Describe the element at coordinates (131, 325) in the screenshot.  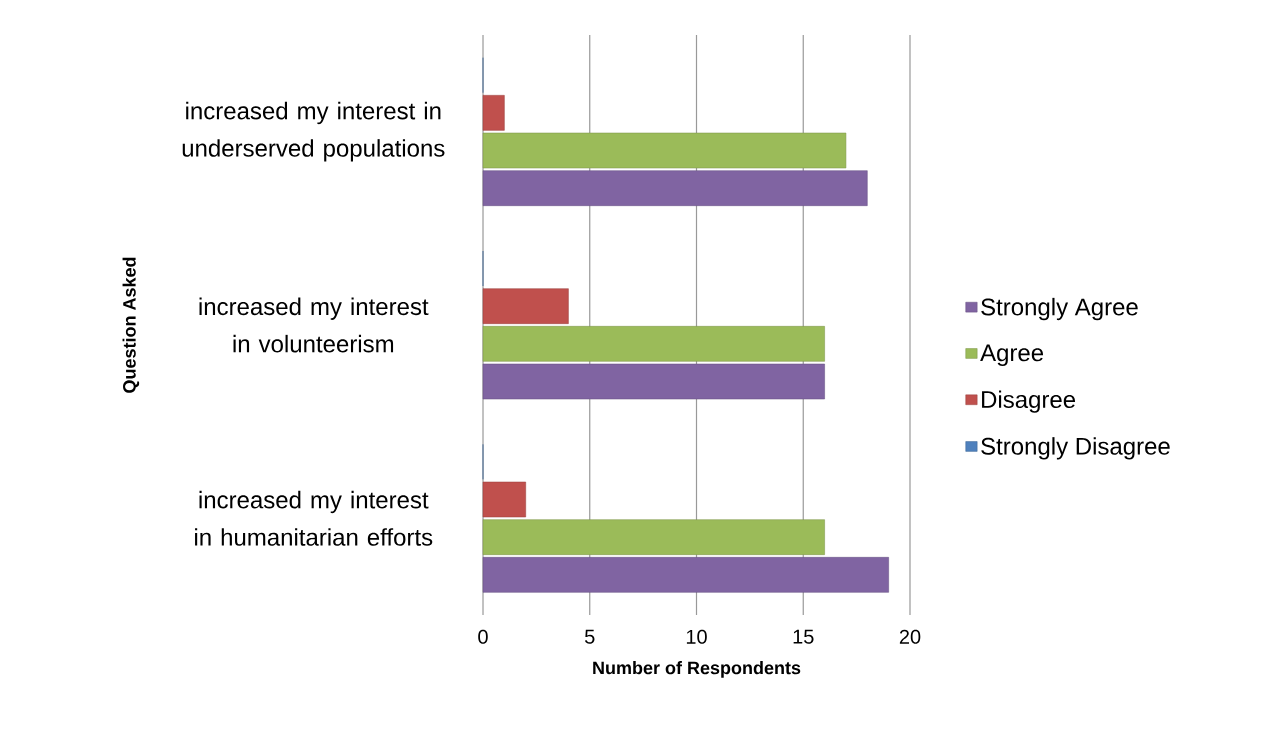
I see `y-axis-title: Question Asked` at that location.